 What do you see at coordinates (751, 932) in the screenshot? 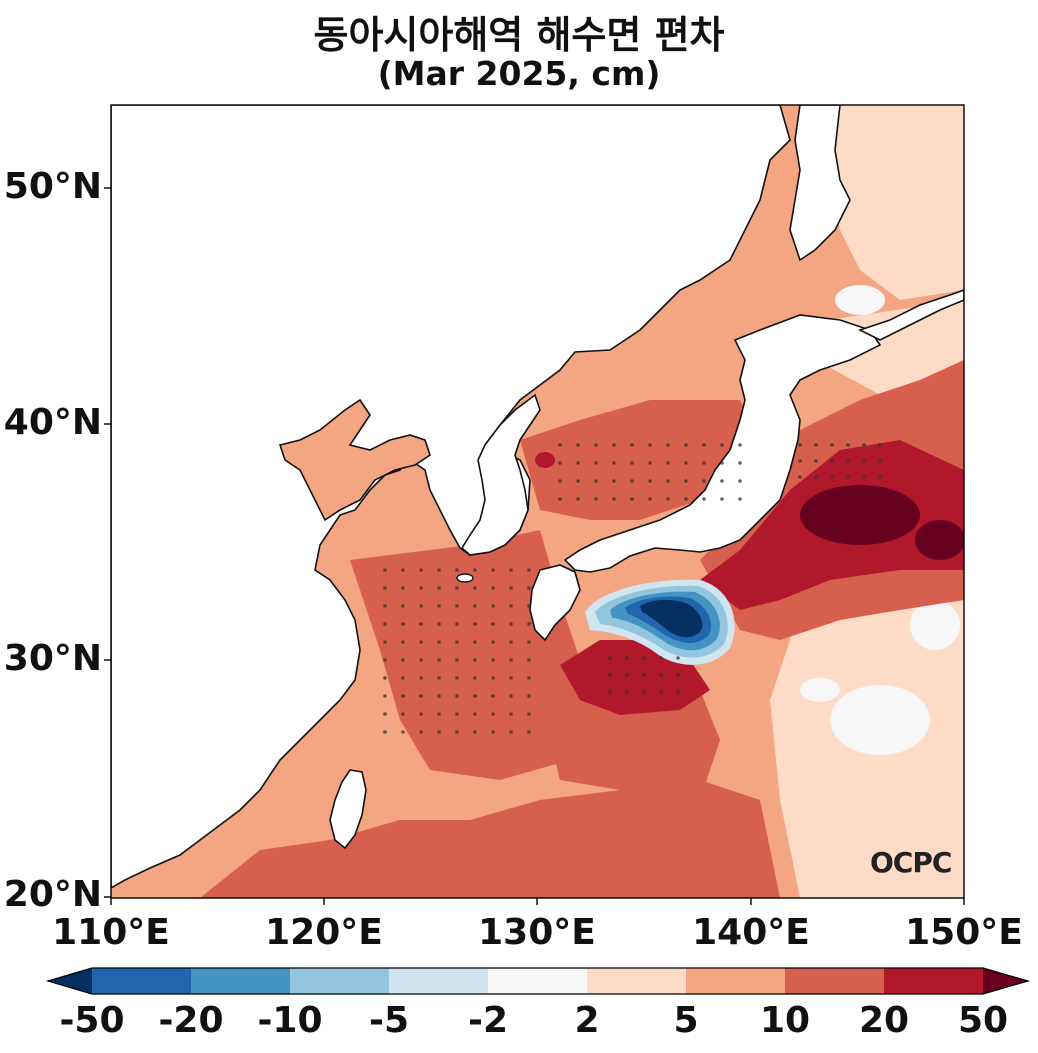
I see `lon-label-140e: 140°E` at bounding box center [751, 932].